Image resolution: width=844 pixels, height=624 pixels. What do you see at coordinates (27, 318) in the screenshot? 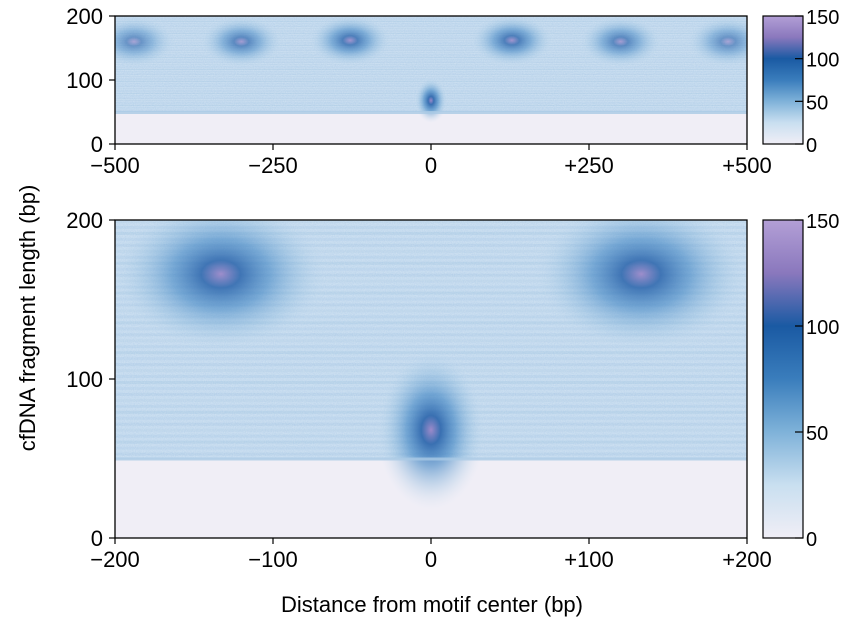
I see `y-axis-label: cfDNA fragment length (bp)` at bounding box center [27, 318].